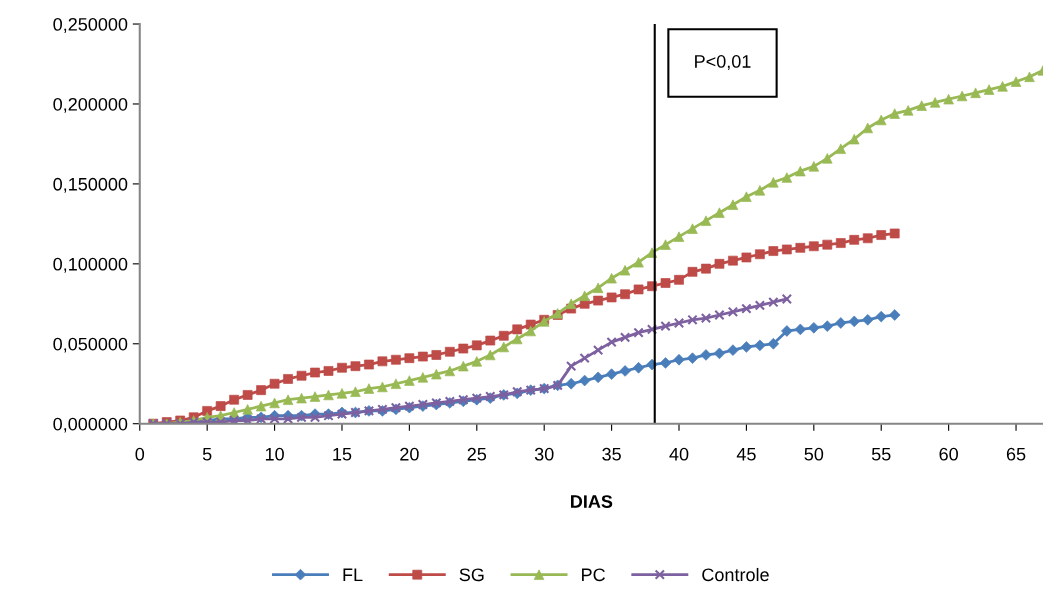 The height and width of the screenshot is (601, 1043). I want to click on x-tick-label: 55, so click(881, 454).